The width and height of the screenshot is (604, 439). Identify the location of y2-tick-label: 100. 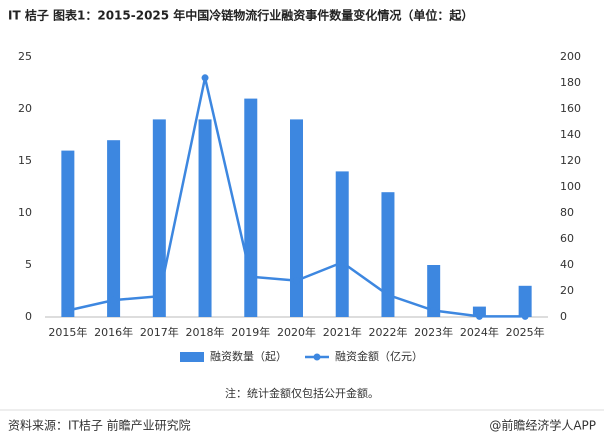
(570, 186).